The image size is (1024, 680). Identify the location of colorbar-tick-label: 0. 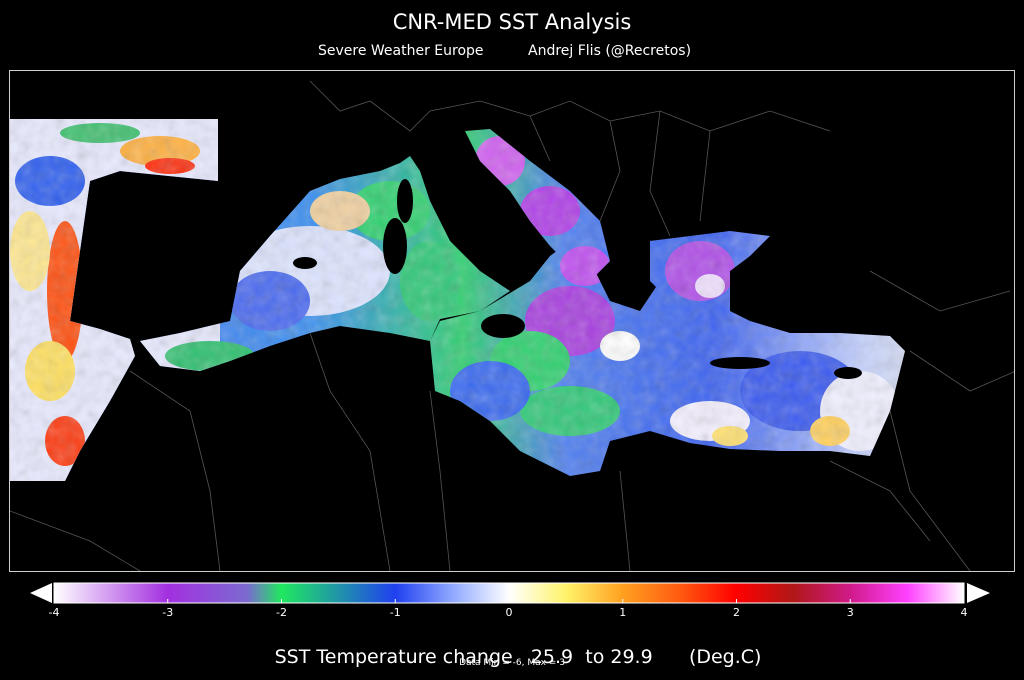
(509, 612).